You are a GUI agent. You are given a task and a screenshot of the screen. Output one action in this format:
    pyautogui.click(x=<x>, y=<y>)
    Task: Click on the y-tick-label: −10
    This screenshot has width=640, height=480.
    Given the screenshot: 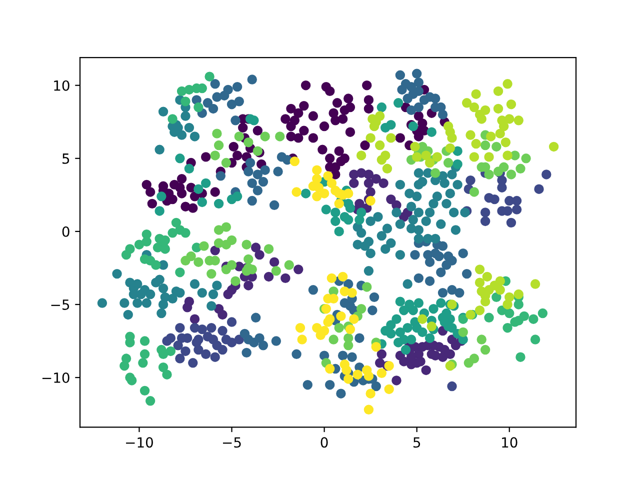 What is the action you would take?
    pyautogui.click(x=56, y=378)
    